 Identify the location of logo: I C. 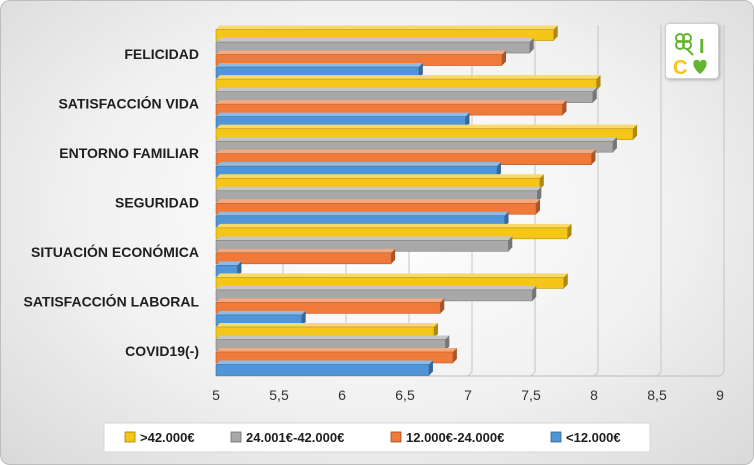
(692, 51).